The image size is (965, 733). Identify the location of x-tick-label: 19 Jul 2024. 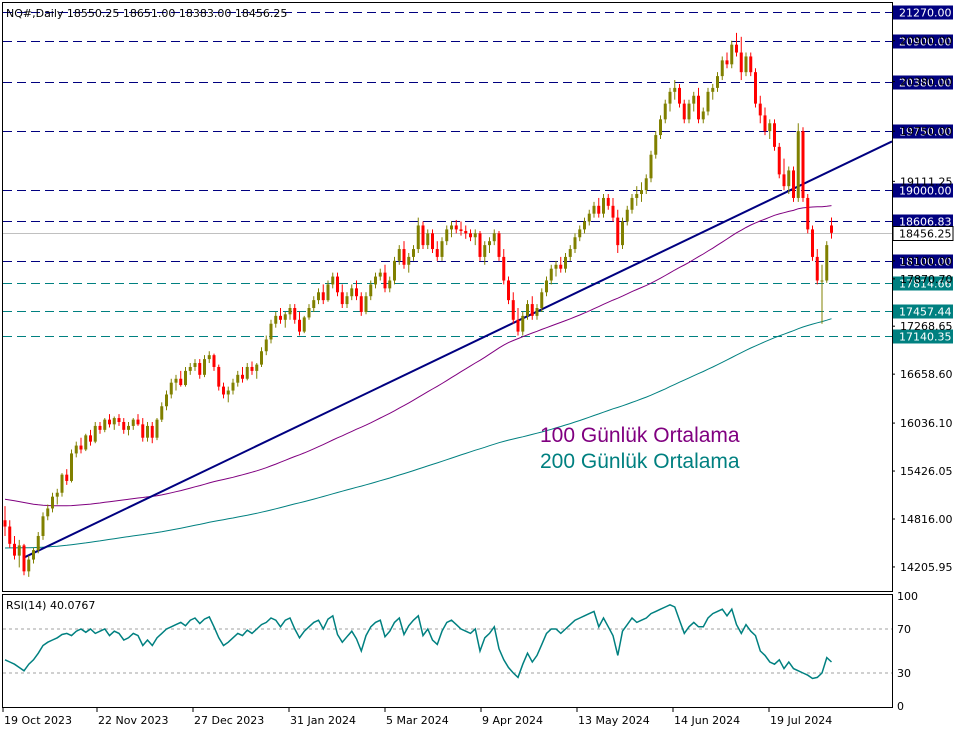
(801, 720).